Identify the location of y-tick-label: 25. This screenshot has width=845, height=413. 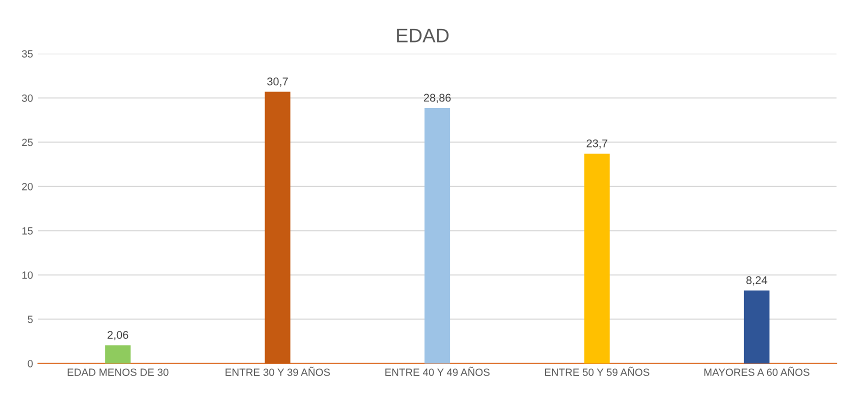
(27, 142).